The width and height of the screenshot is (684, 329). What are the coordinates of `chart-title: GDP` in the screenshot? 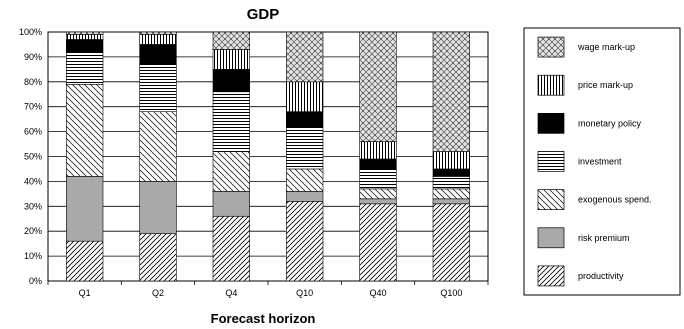 It's located at (263, 14).